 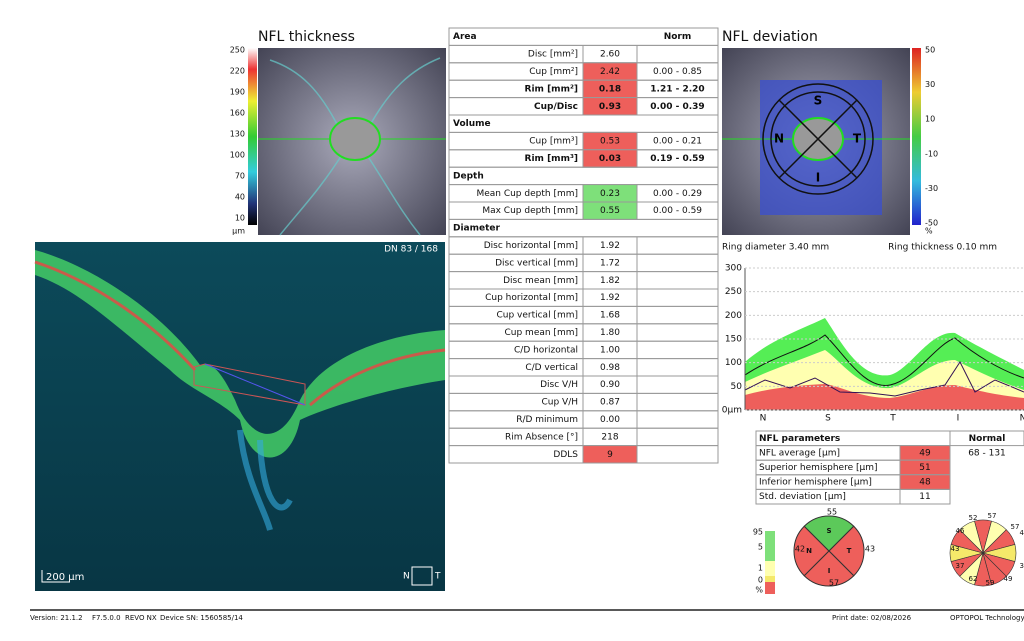 I want to click on colorbar, so click(x=916, y=136).